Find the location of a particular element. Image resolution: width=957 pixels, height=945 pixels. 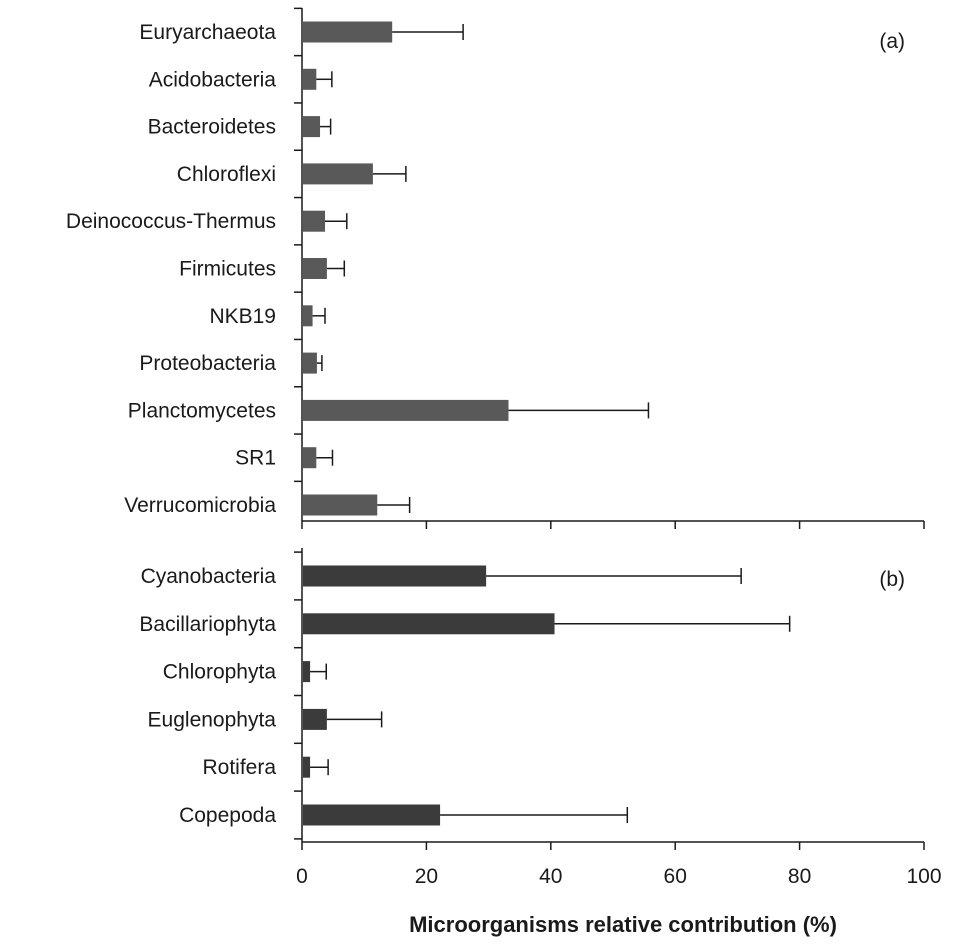

category-label: Bacillariophyta is located at coordinates (207, 624).